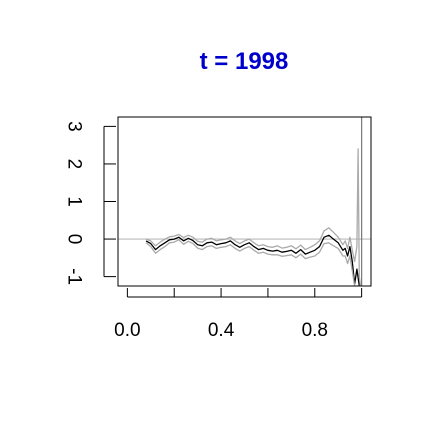 The width and height of the screenshot is (432, 432). Describe the element at coordinates (74, 276) in the screenshot. I see `y-tick-label: -1` at that location.